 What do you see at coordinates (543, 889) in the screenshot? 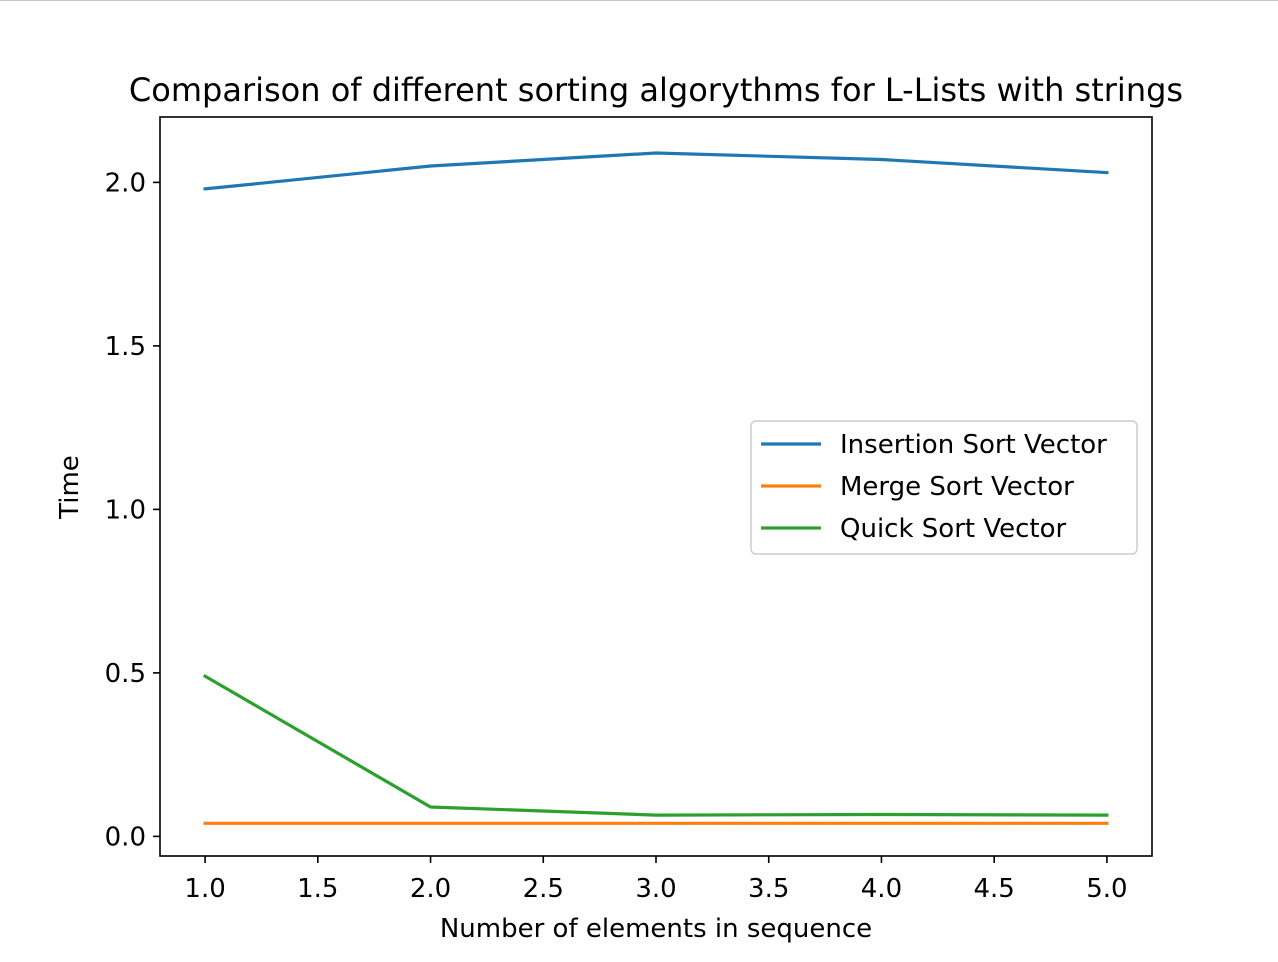
I see `x-tick-label: 2.5` at bounding box center [543, 889].